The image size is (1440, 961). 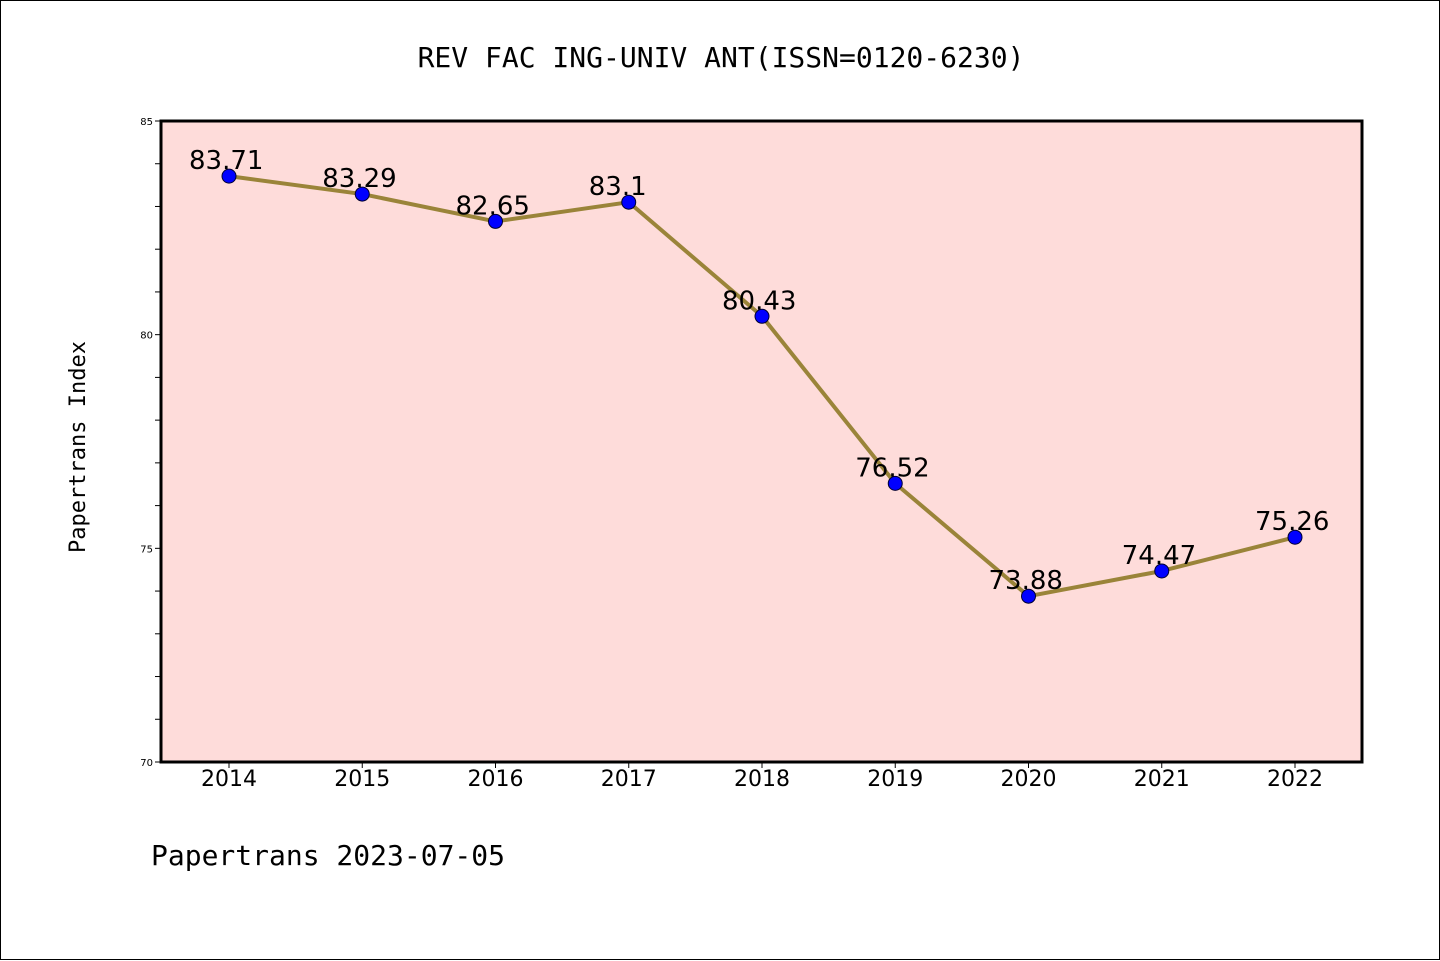 I want to click on y-axis-label: Papertrans Index, so click(x=78, y=447).